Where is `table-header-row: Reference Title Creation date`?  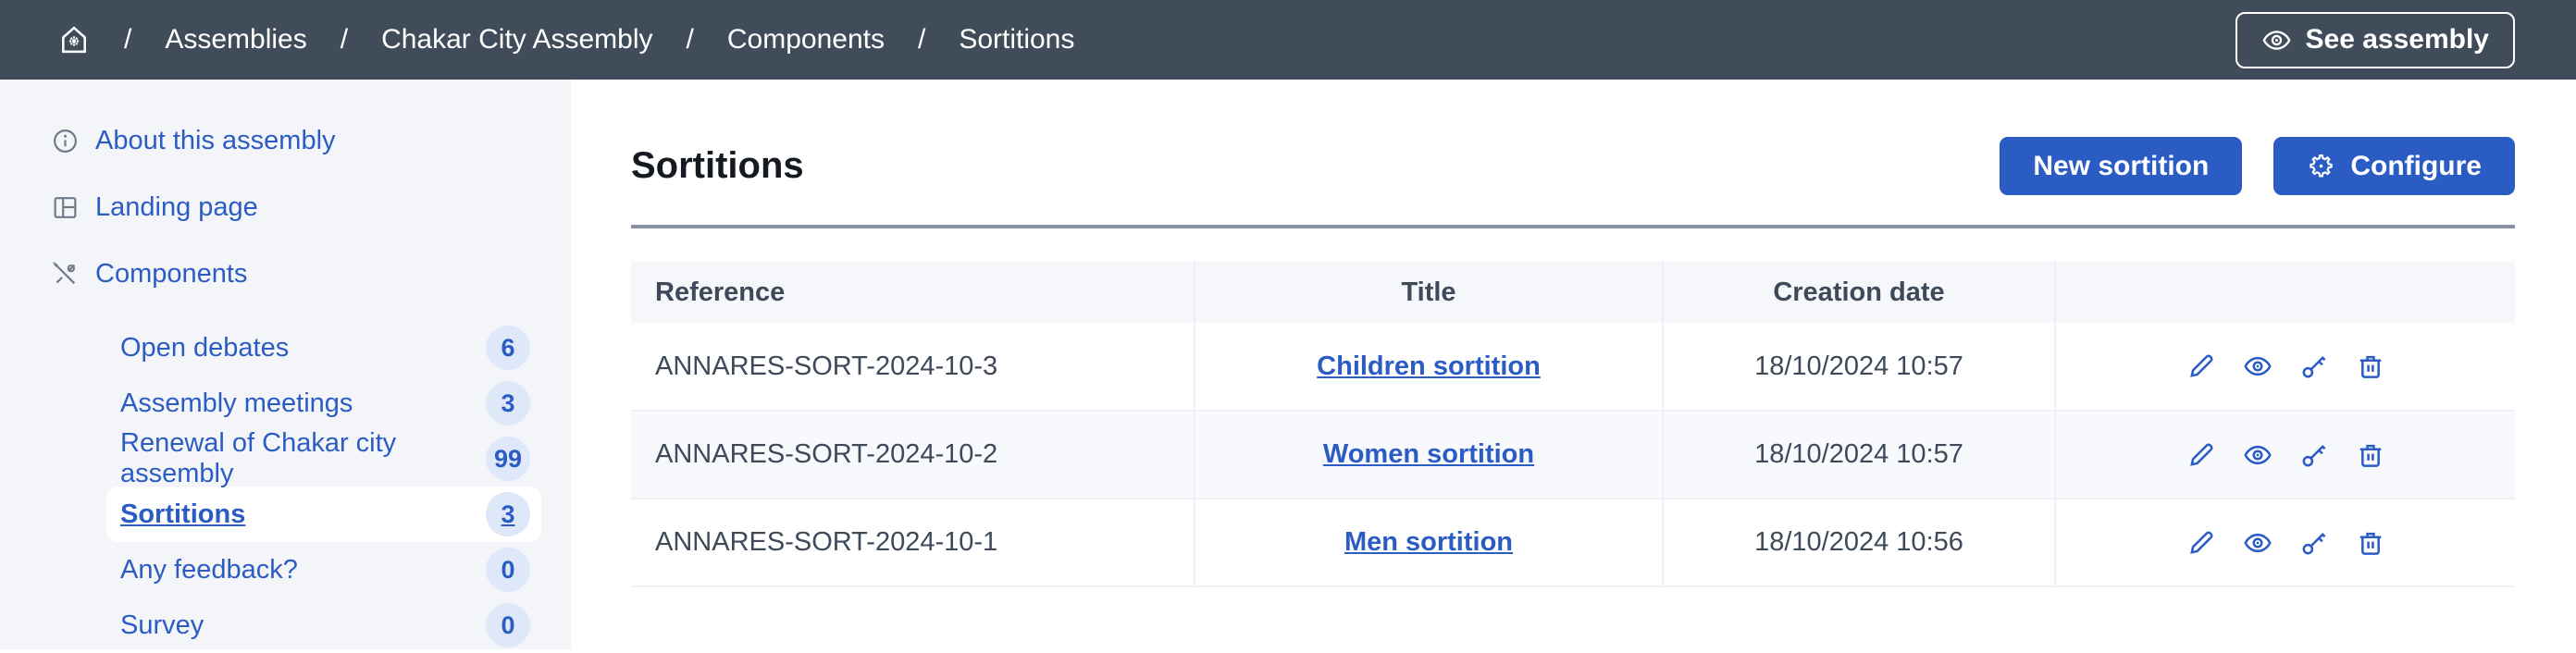
table-header-row: Reference Title Creation date is located at coordinates (1573, 292).